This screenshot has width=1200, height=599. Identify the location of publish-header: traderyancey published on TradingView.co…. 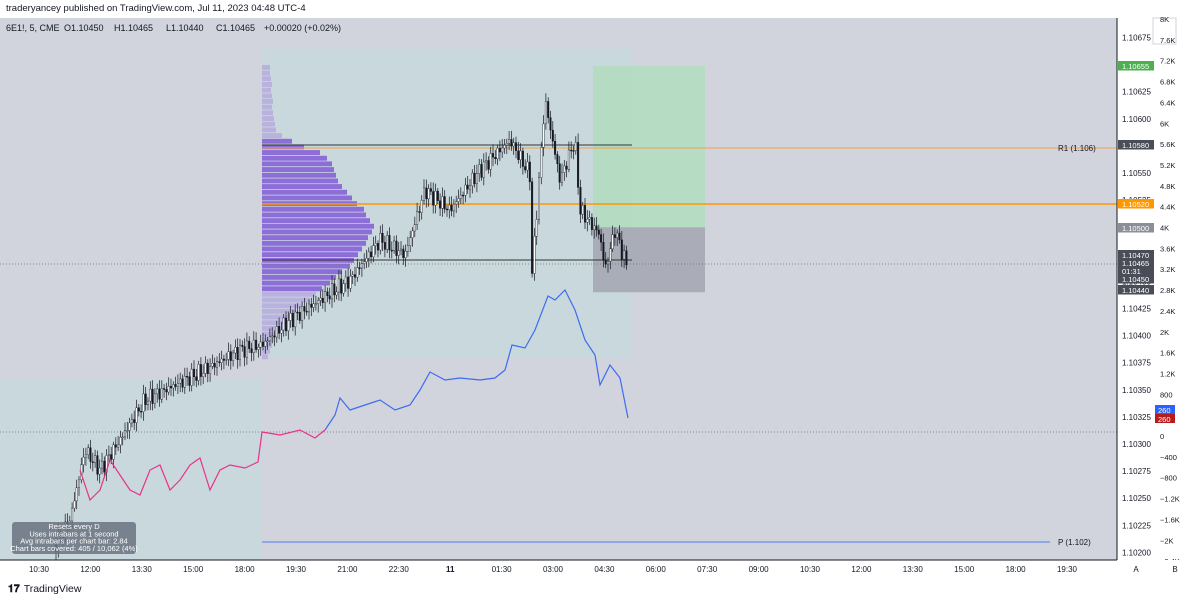
(600, 9).